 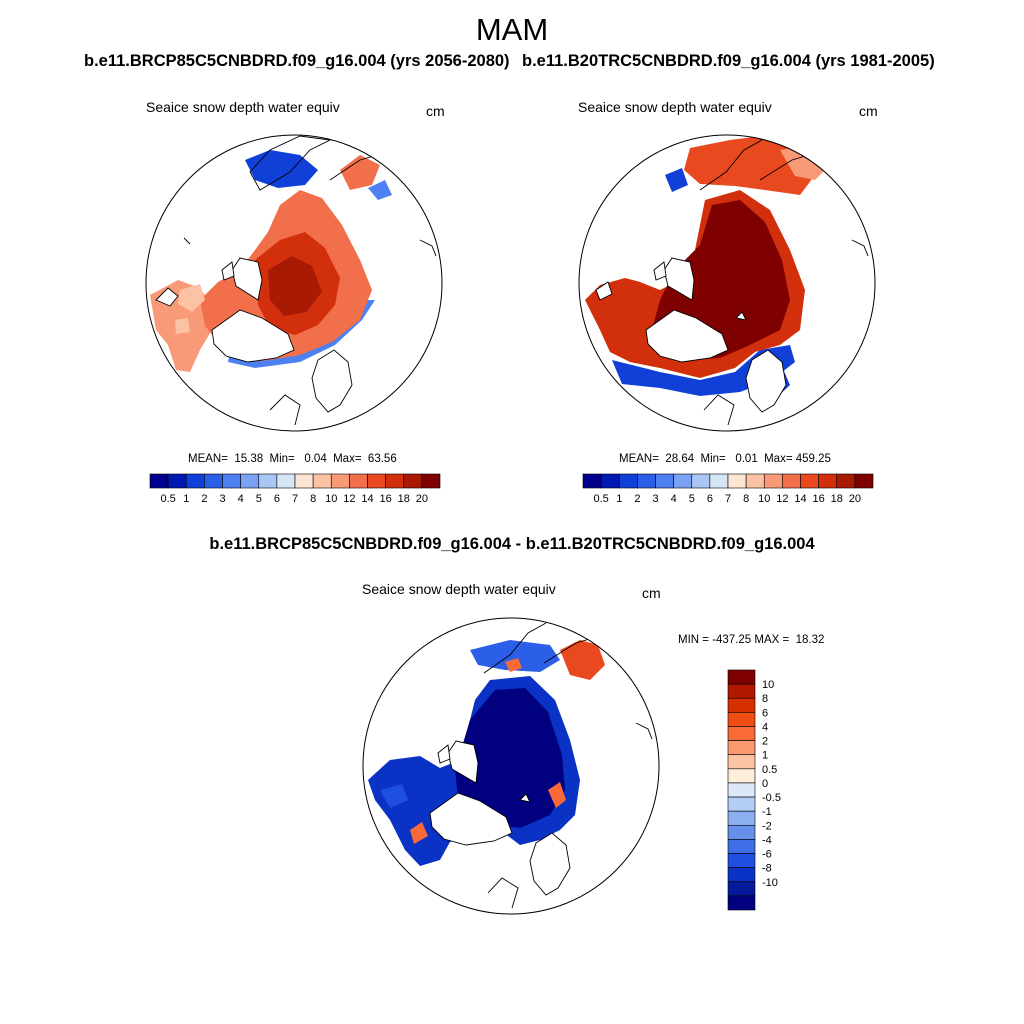 I want to click on panel1-colorbar-tick-label: 18, so click(x=404, y=499).